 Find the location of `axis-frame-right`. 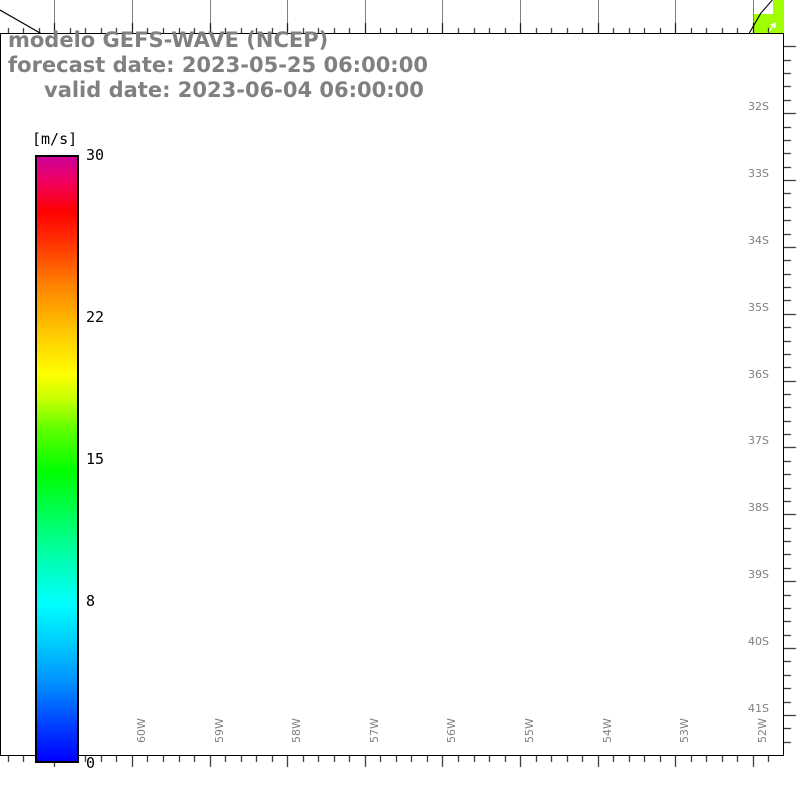

axis-frame-right is located at coordinates (783, 394).